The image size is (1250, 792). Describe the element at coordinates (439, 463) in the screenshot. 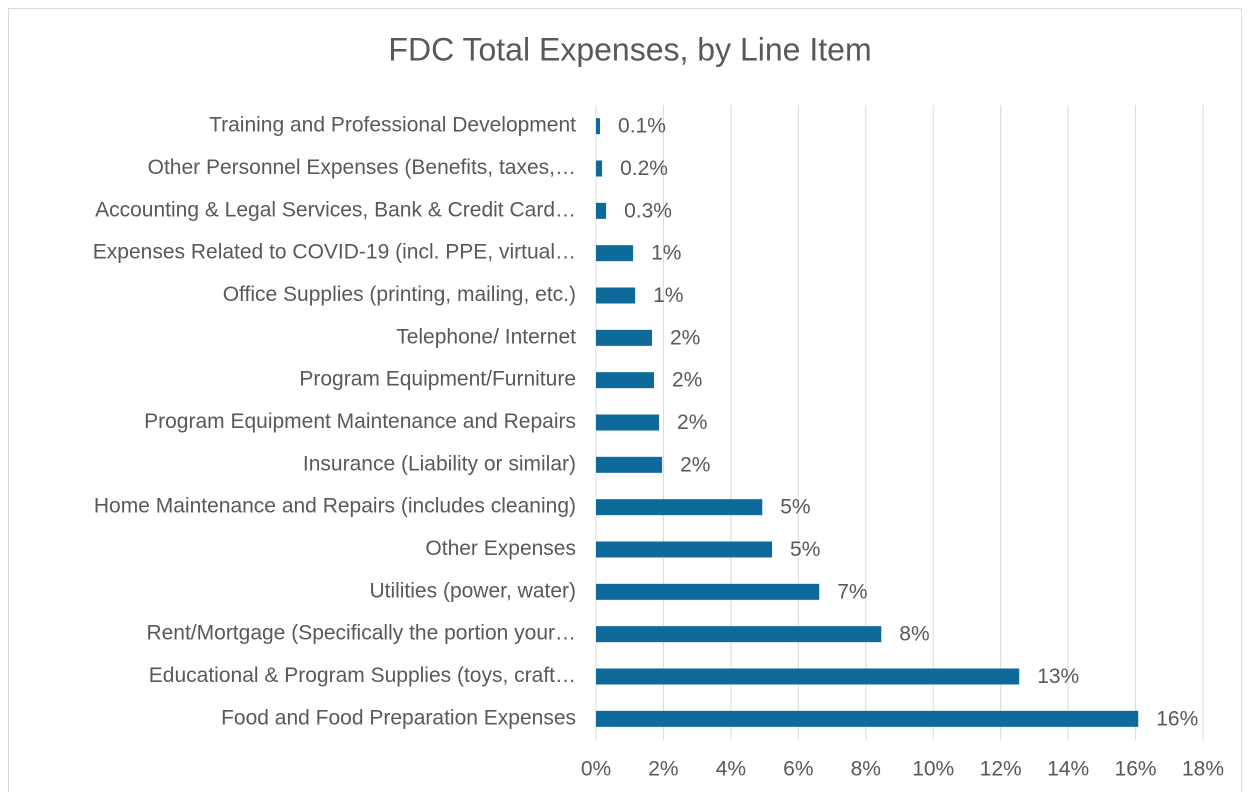

I see `y-tick-label: Insurance (Liability or similar)` at that location.